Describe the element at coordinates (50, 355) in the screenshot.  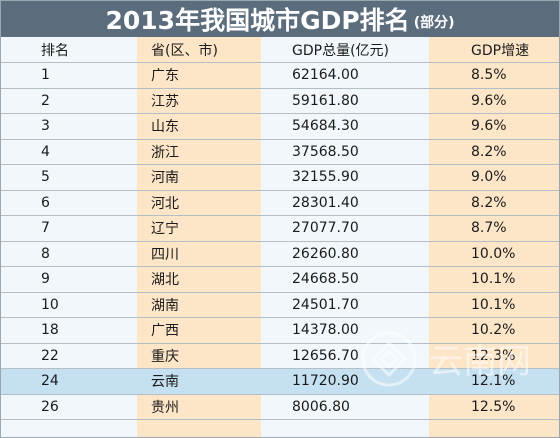
I see `cell-rank: 22` at that location.